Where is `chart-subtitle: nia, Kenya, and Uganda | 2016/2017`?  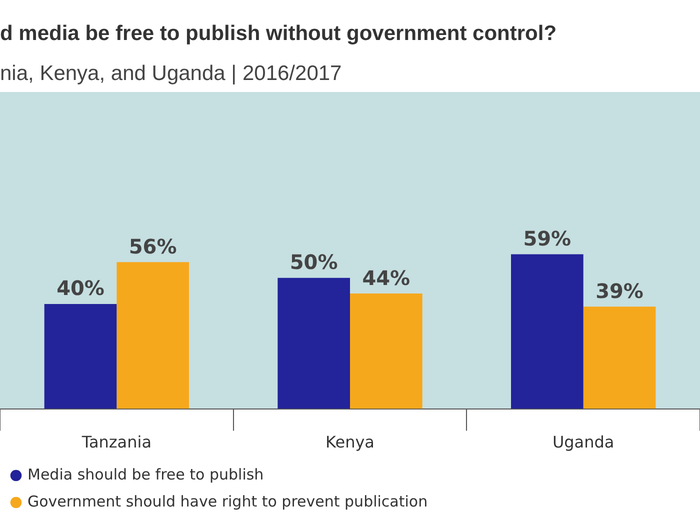
chart-subtitle: nia, Kenya, and Uganda | 2016/2017 is located at coordinates (171, 74).